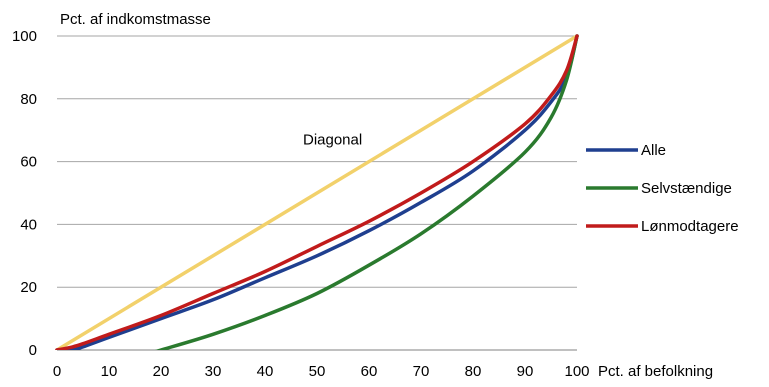  What do you see at coordinates (135, 19) in the screenshot?
I see `y-axis-label: Pct. af indkomstmasse` at bounding box center [135, 19].